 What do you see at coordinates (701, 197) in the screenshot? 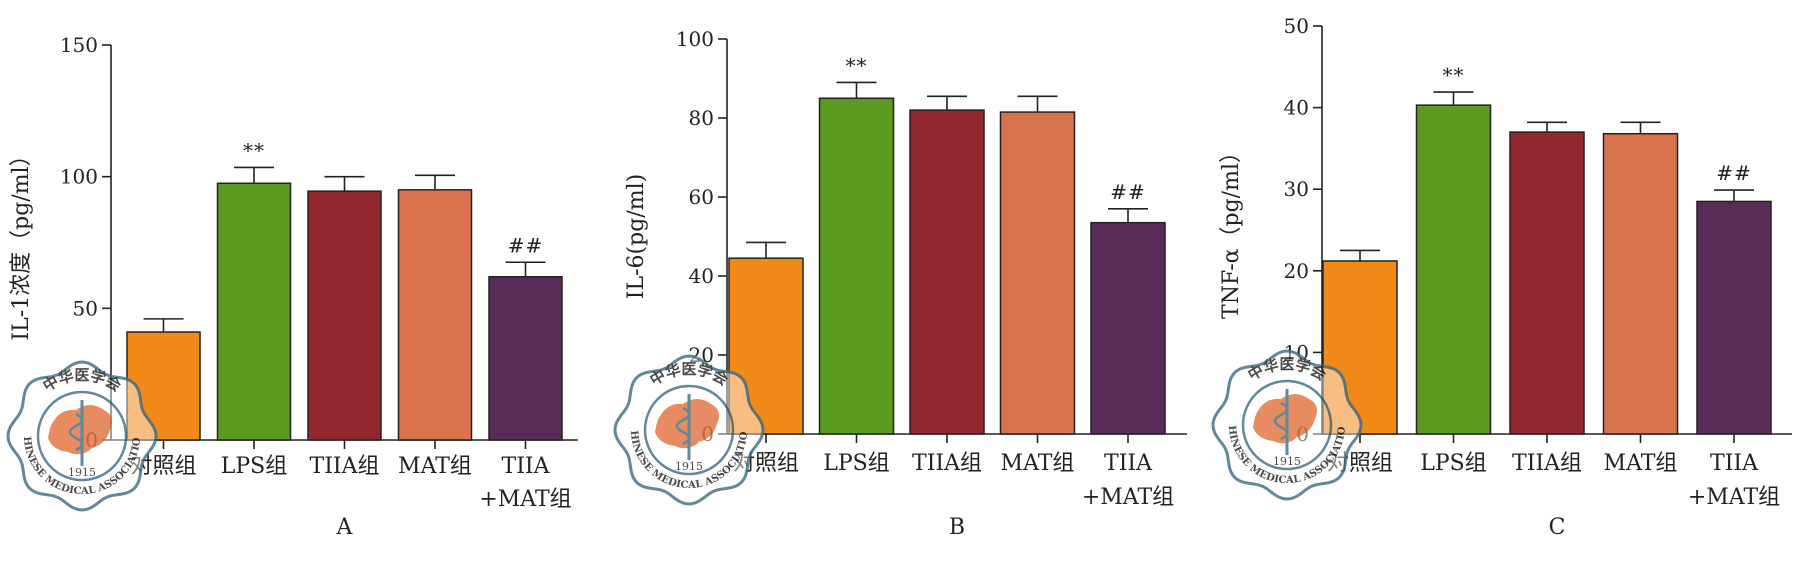
I see `y-tick-label: 60` at bounding box center [701, 197].